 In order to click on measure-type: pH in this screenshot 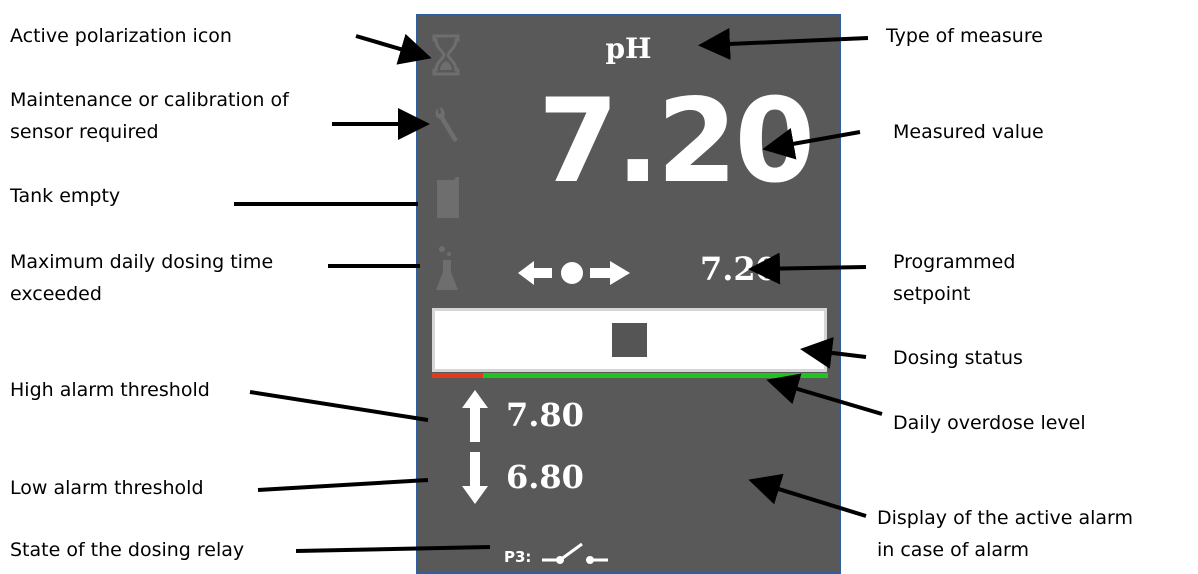, I will do `click(628, 48)`.